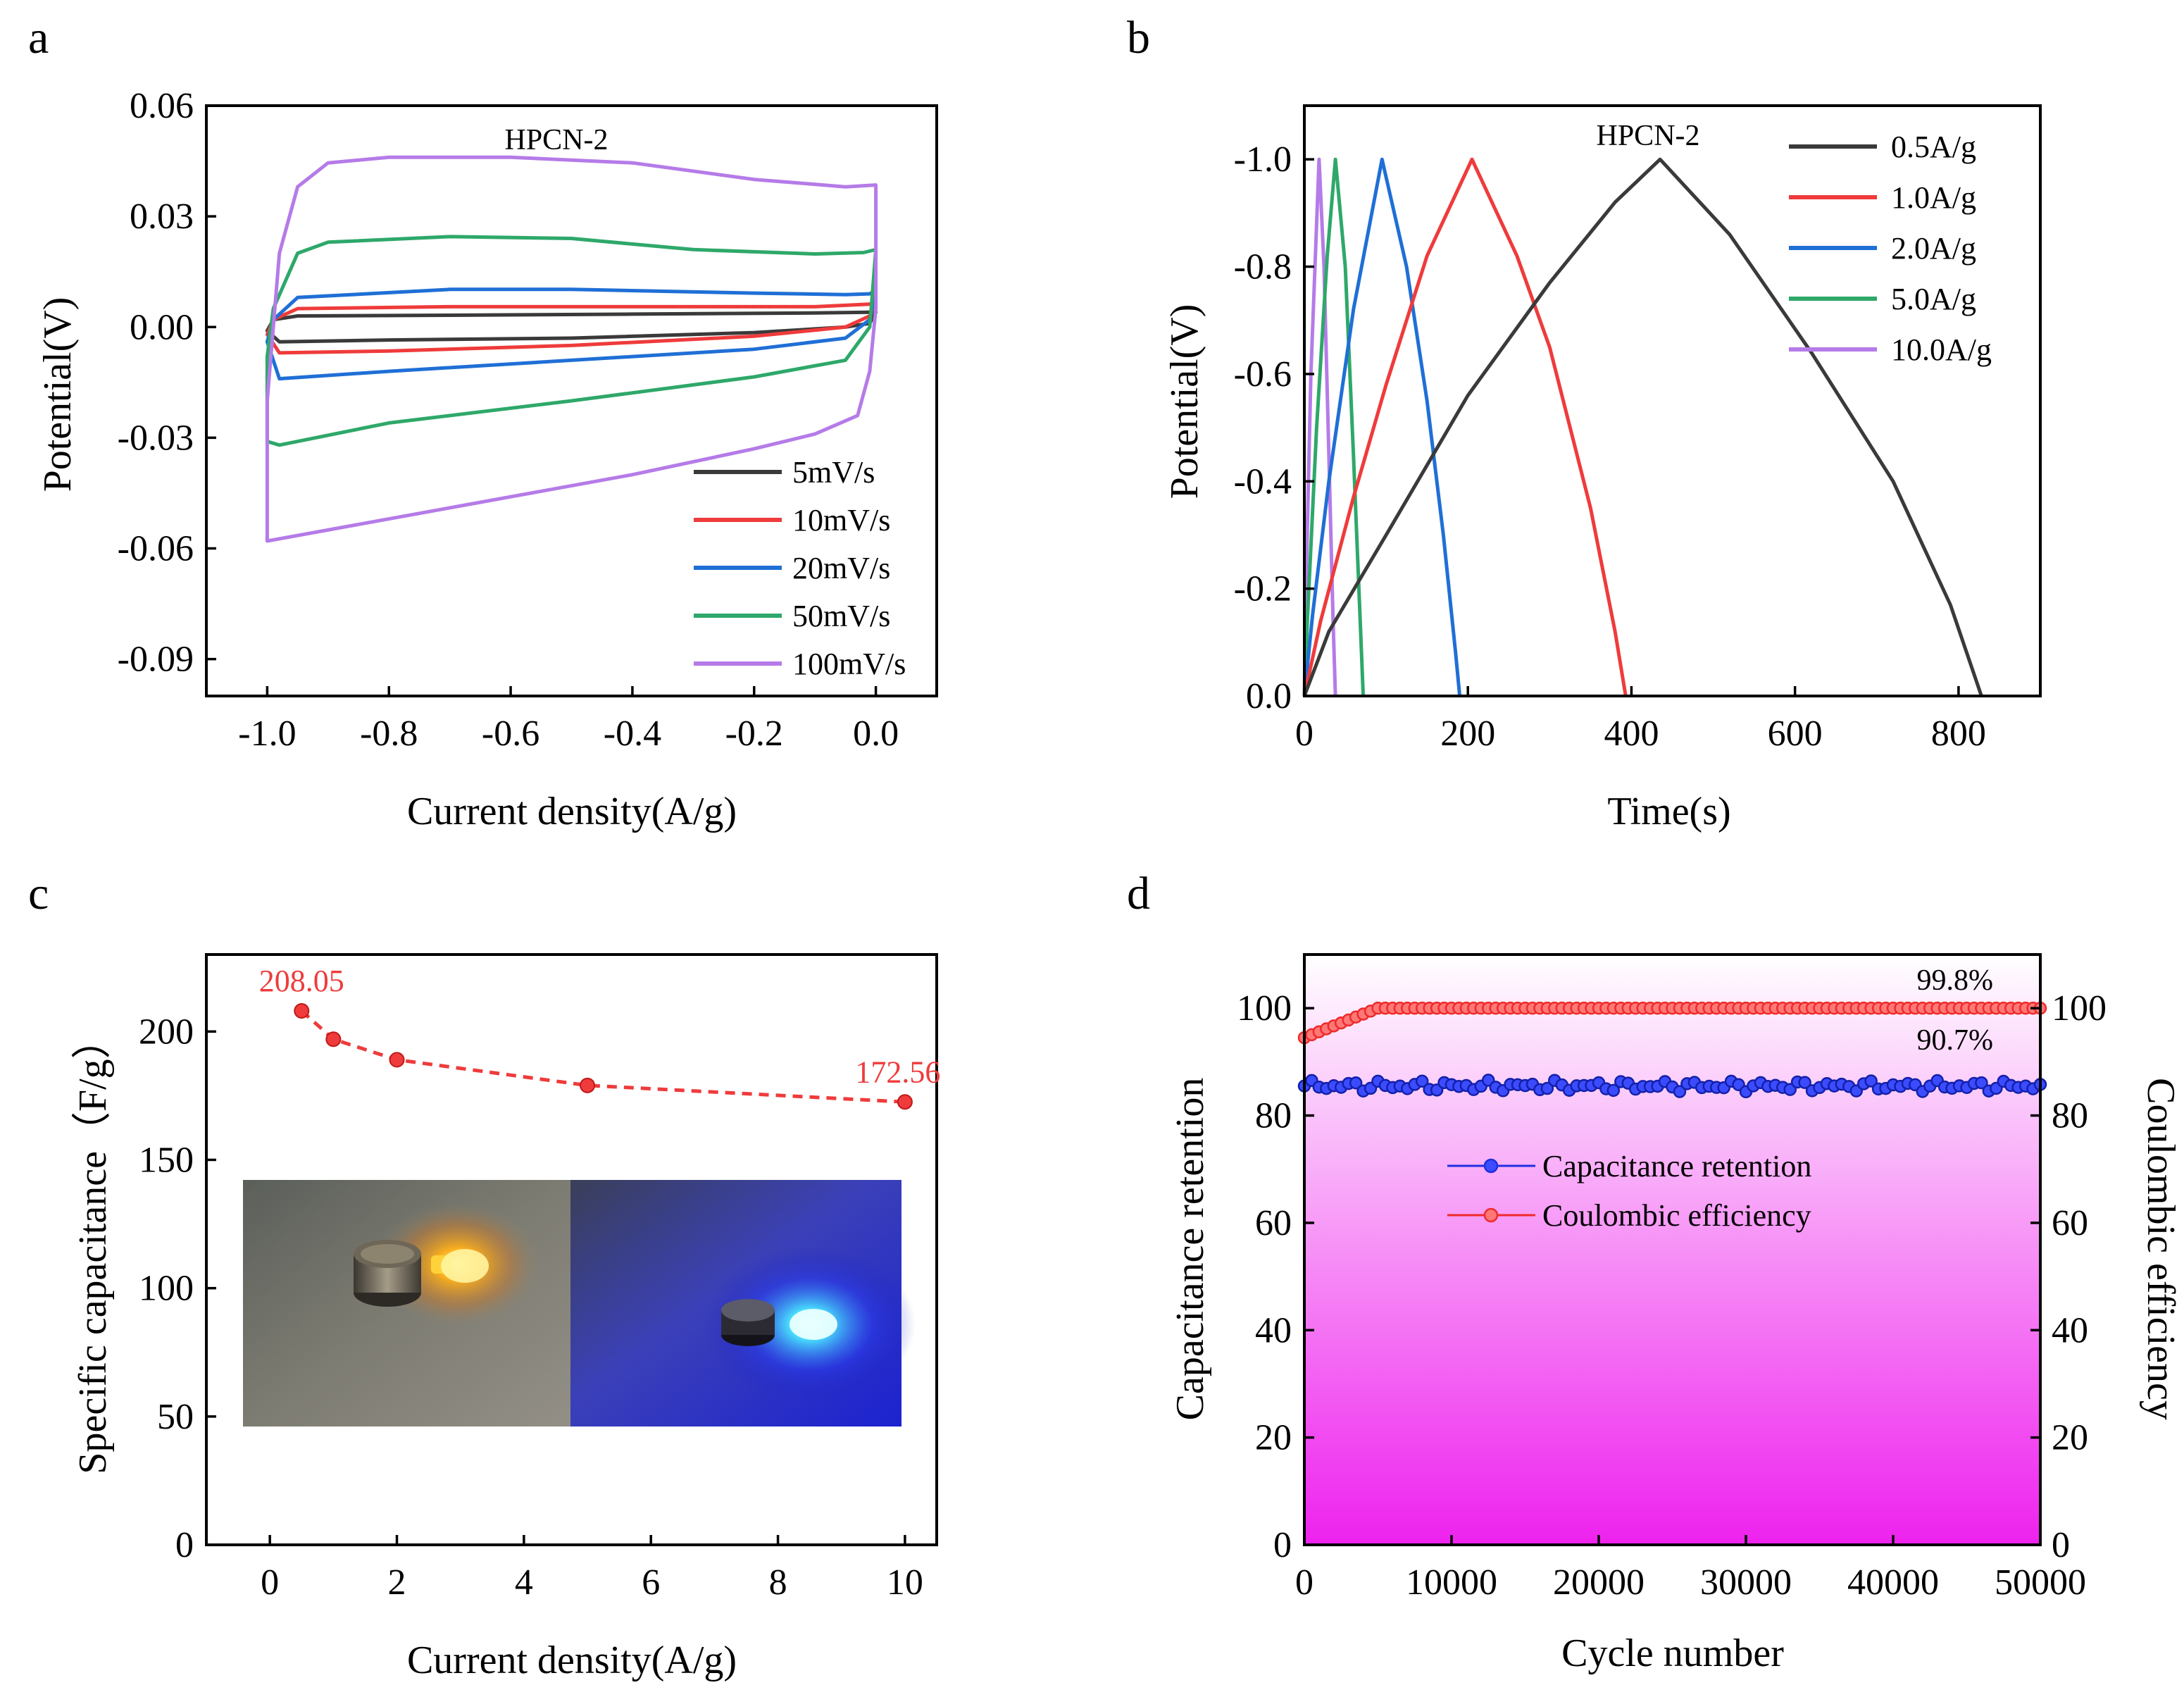 Image resolution: width=2184 pixels, height=1697 pixels. What do you see at coordinates (267, 734) in the screenshot?
I see `panel-a-x-tick-label: -1.0` at bounding box center [267, 734].